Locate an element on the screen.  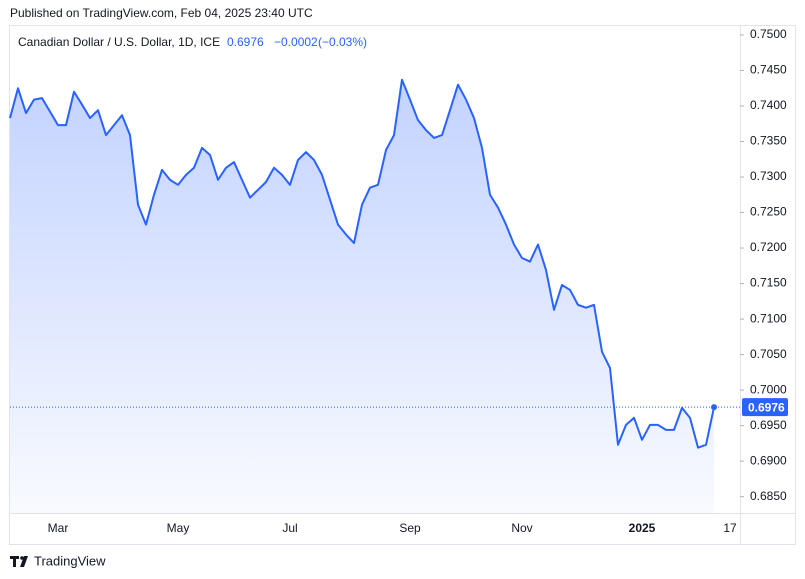
y-tick-label: 0.7150 is located at coordinates (768, 283).